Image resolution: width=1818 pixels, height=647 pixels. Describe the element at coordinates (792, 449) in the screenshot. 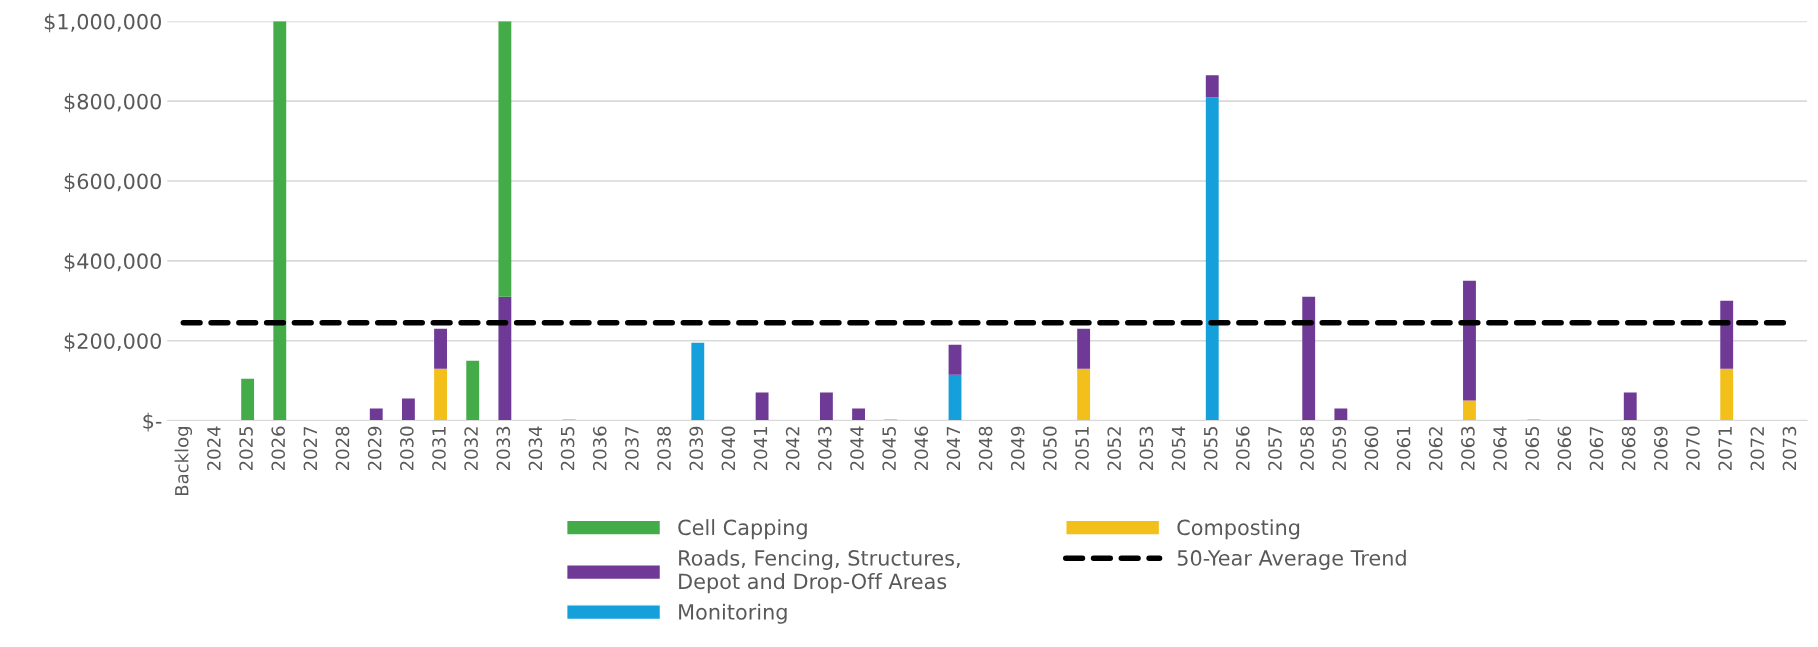

I see `x-tick-label: 2042` at that location.